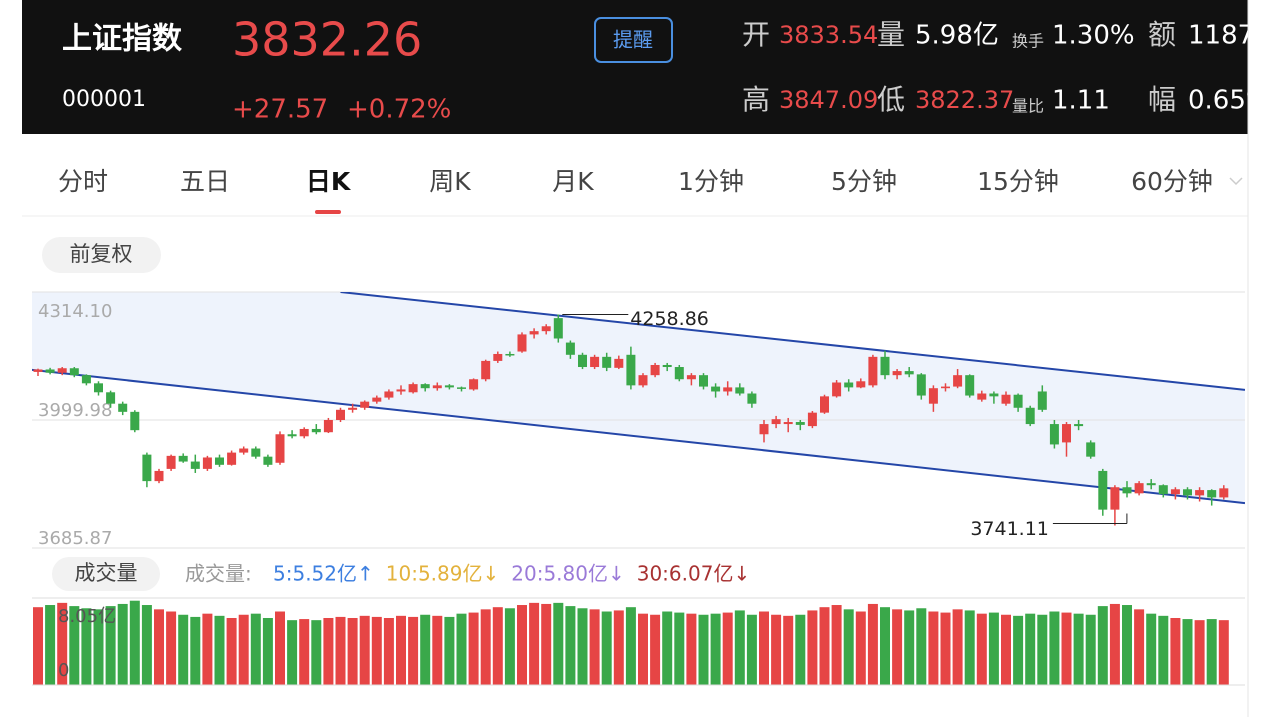  What do you see at coordinates (205, 181) in the screenshot?
I see `tab: 五日` at bounding box center [205, 181].